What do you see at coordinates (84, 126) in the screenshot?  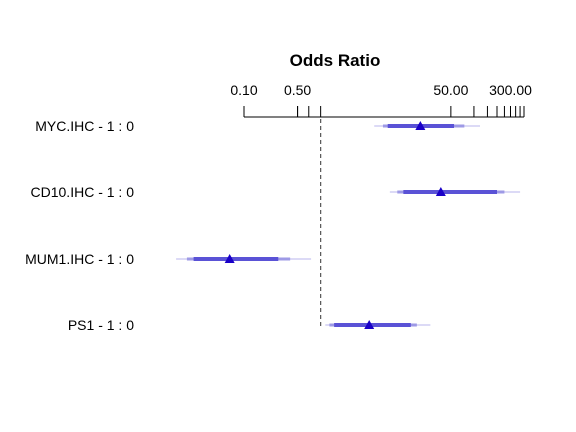 I see `row-label: MYC.IHC - 1 : 0` at bounding box center [84, 126].